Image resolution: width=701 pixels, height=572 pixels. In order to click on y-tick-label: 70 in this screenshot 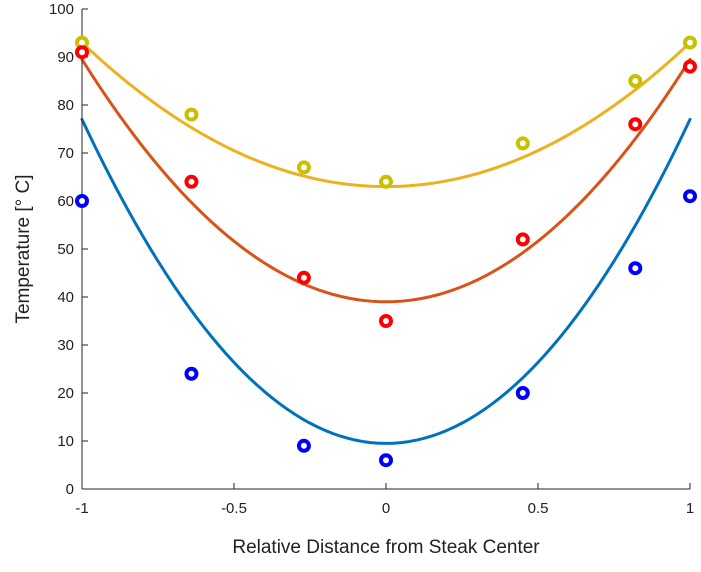, I will do `click(65, 153)`.